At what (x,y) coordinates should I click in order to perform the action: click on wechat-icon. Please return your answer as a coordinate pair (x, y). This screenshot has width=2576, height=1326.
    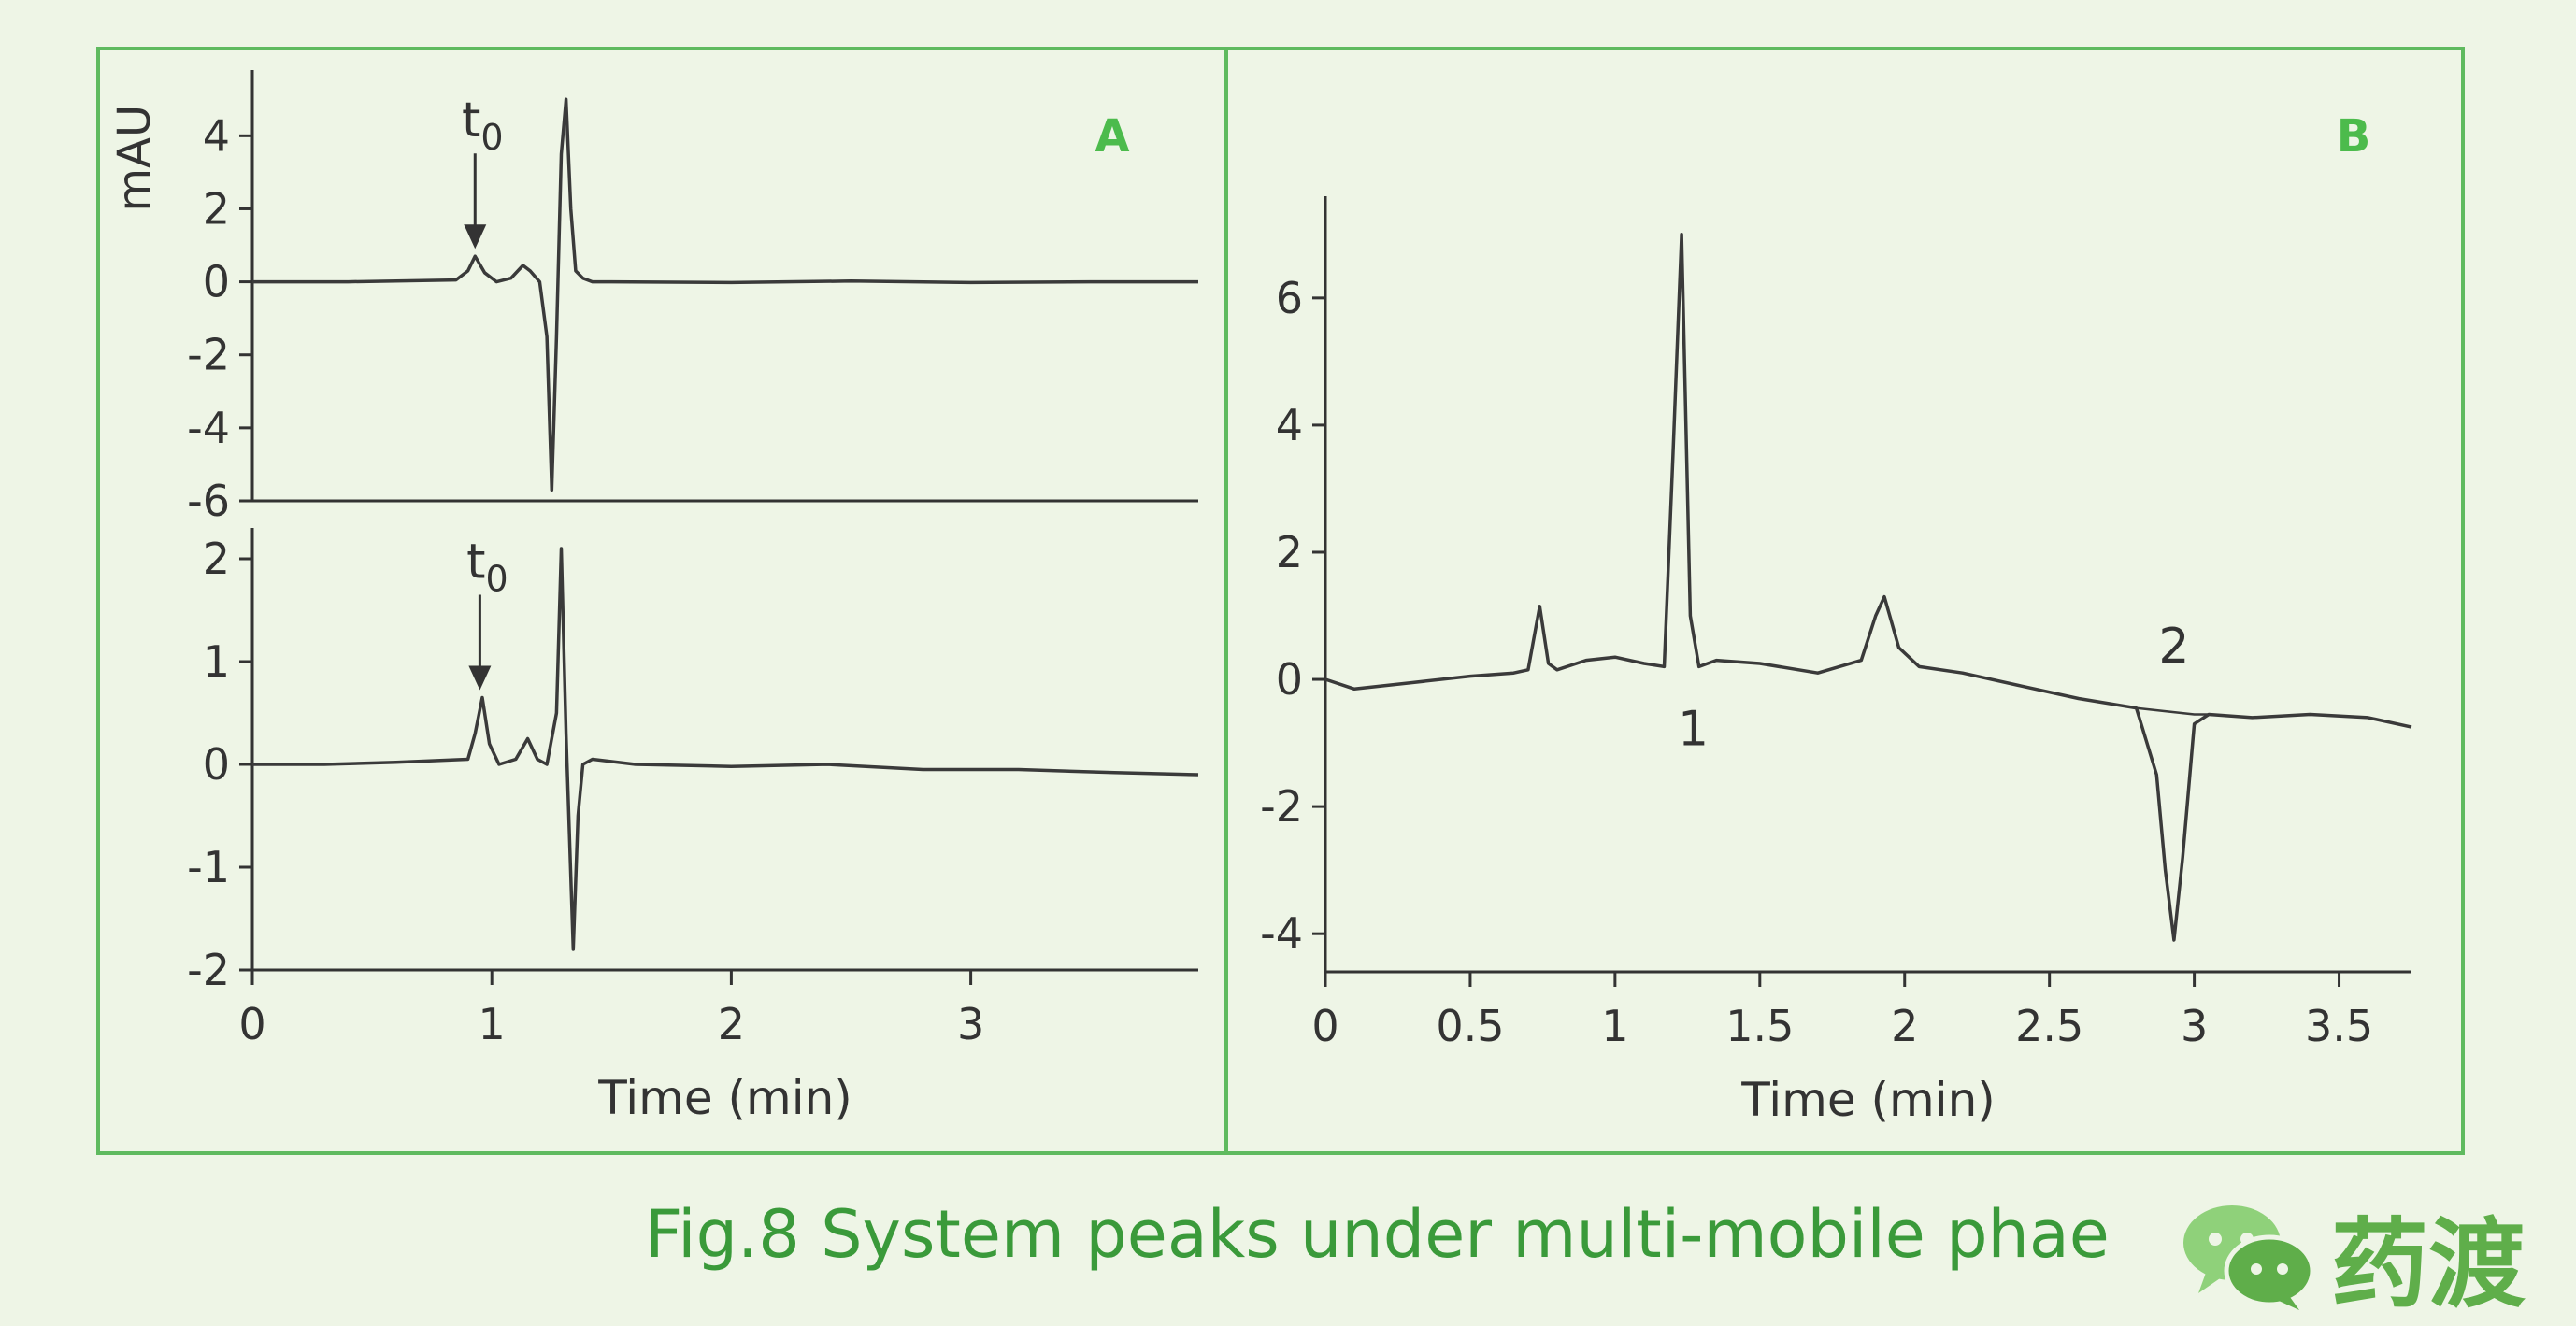
    Looking at the image, I should click on (2249, 1257).